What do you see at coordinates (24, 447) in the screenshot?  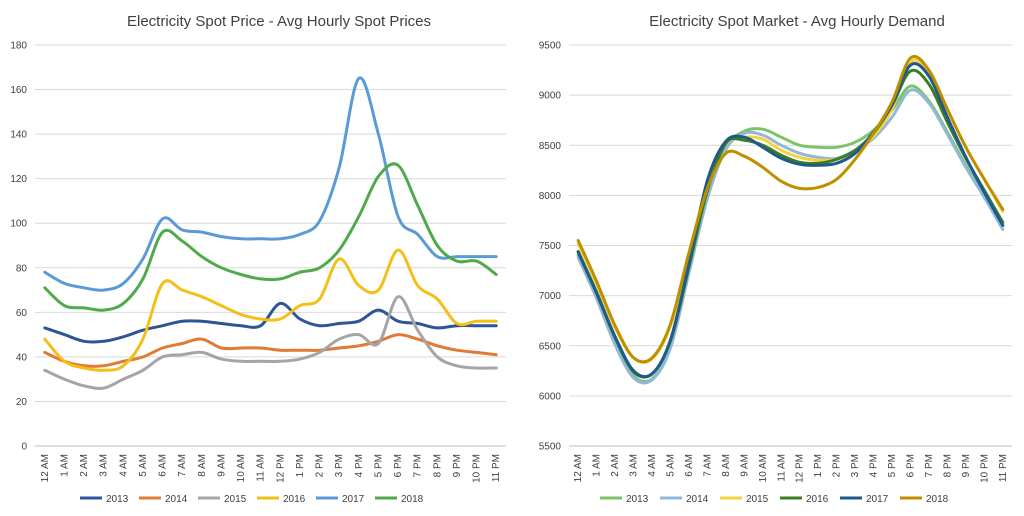 I see `y-tick-label: 0` at bounding box center [24, 447].